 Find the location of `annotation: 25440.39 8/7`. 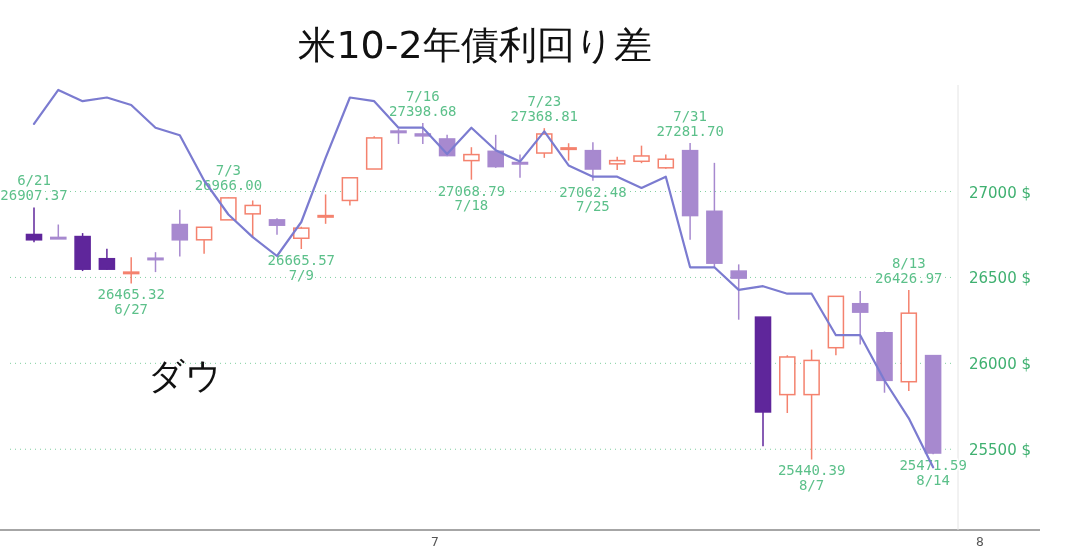

annotation: 25440.39 8/7 is located at coordinates (811, 478).